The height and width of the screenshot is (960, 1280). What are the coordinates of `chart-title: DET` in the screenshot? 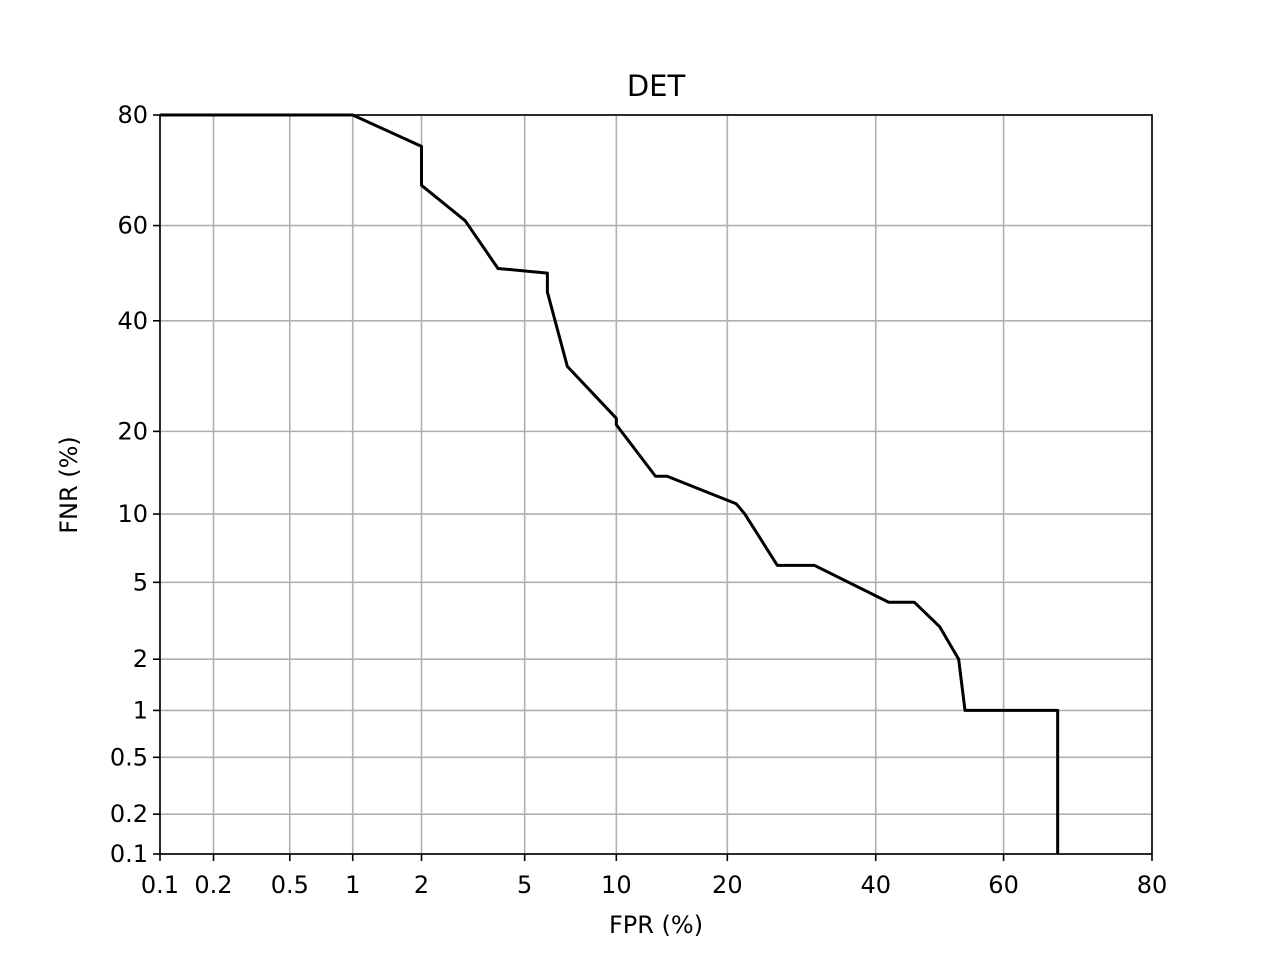 It's located at (656, 86).